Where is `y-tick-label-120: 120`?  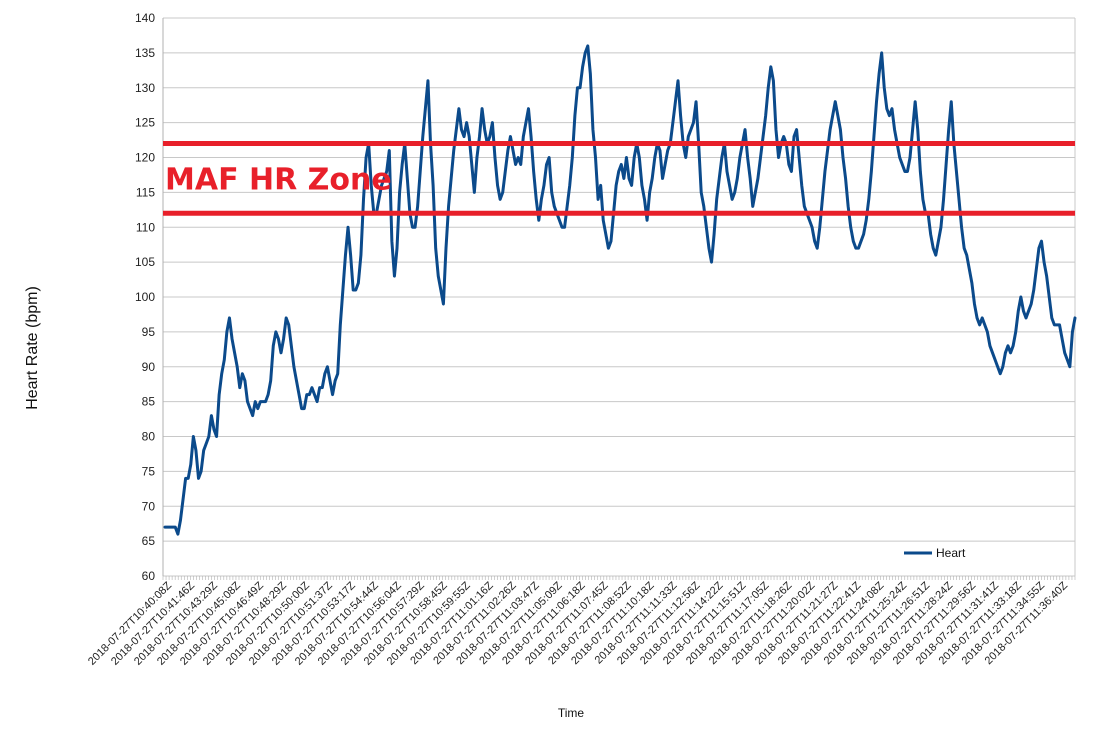
y-tick-label-120: 120 is located at coordinates (145, 158).